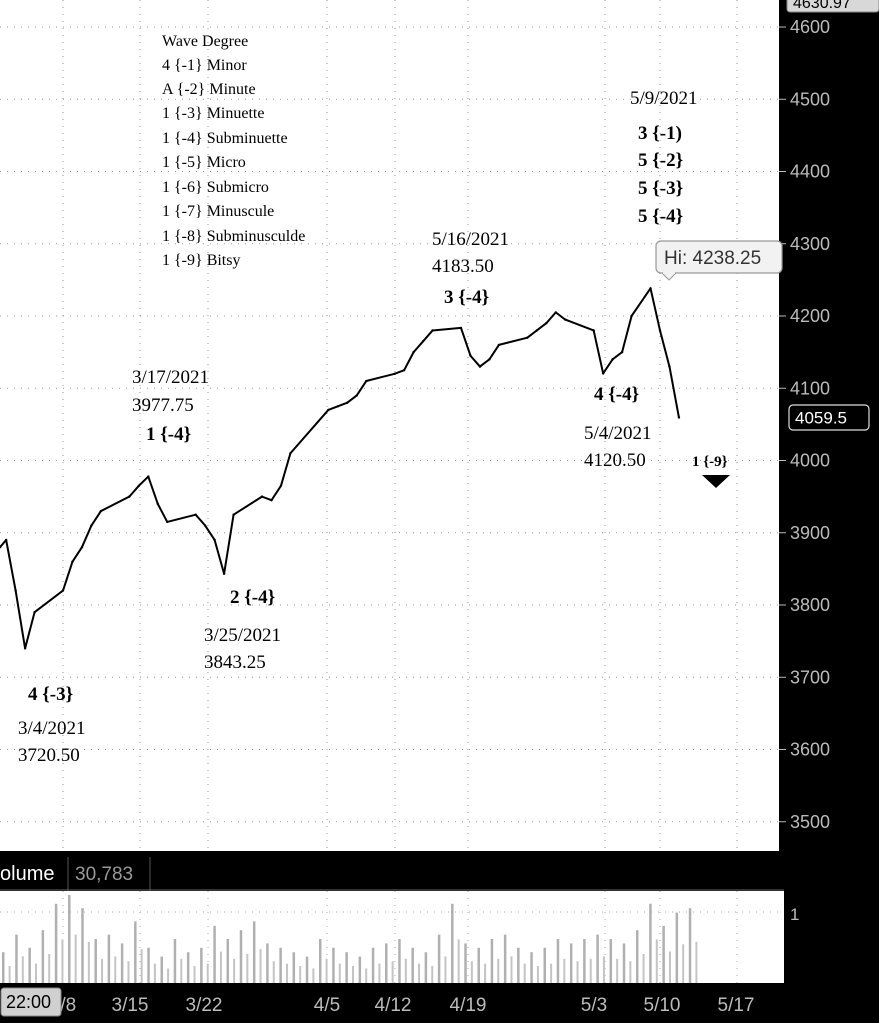 This screenshot has width=879, height=1023. What do you see at coordinates (875, 935) in the screenshot?
I see `panel-handle-icon: ⋮` at bounding box center [875, 935].